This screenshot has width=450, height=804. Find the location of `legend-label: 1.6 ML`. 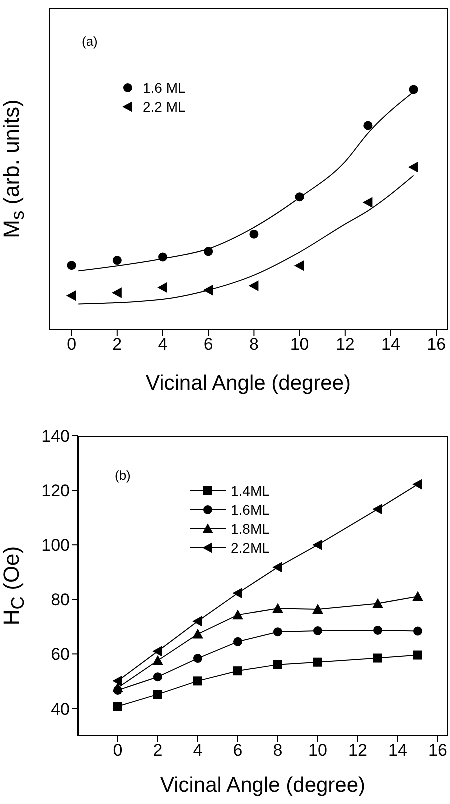

legend-label: 1.6 ML is located at coordinates (164, 88).